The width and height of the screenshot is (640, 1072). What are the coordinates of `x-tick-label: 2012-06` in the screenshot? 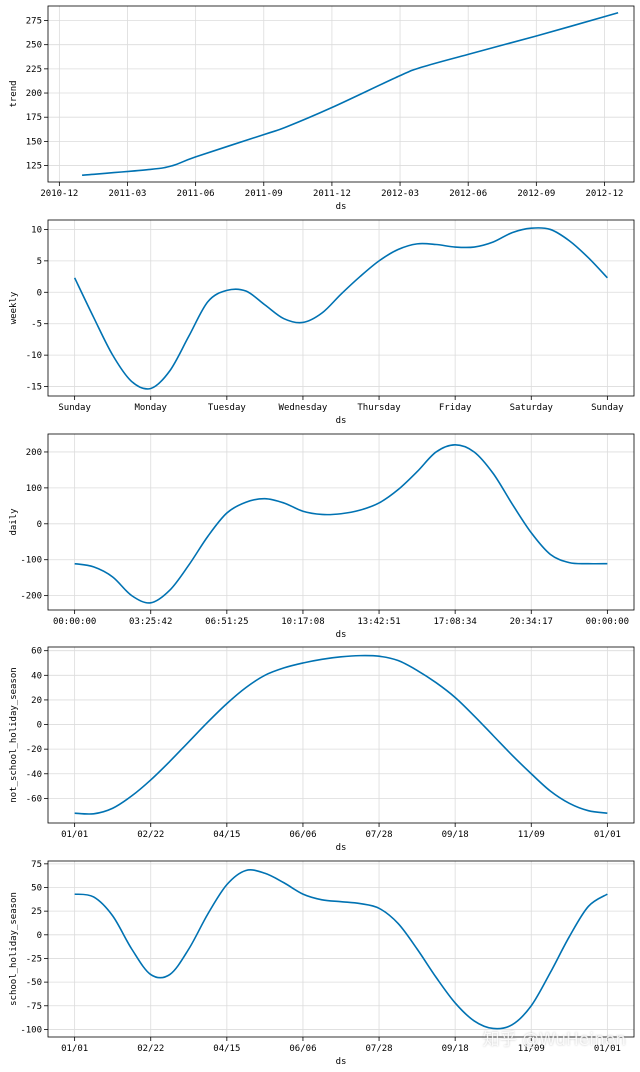 It's located at (468, 194).